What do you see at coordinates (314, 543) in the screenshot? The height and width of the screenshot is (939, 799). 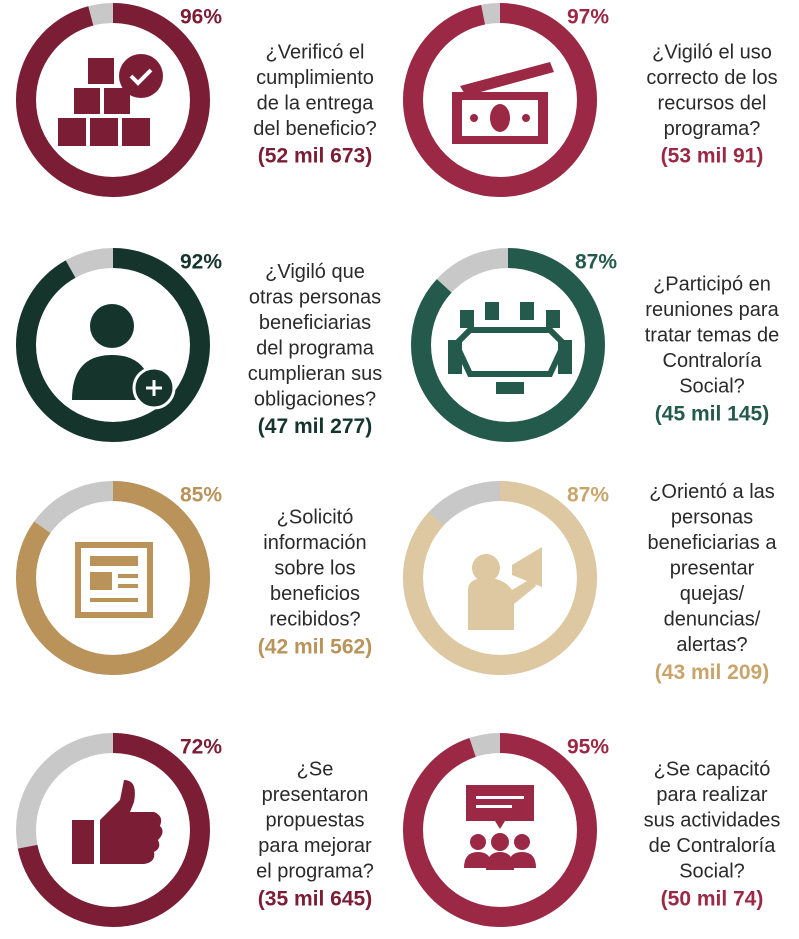 I see `question-line: información` at bounding box center [314, 543].